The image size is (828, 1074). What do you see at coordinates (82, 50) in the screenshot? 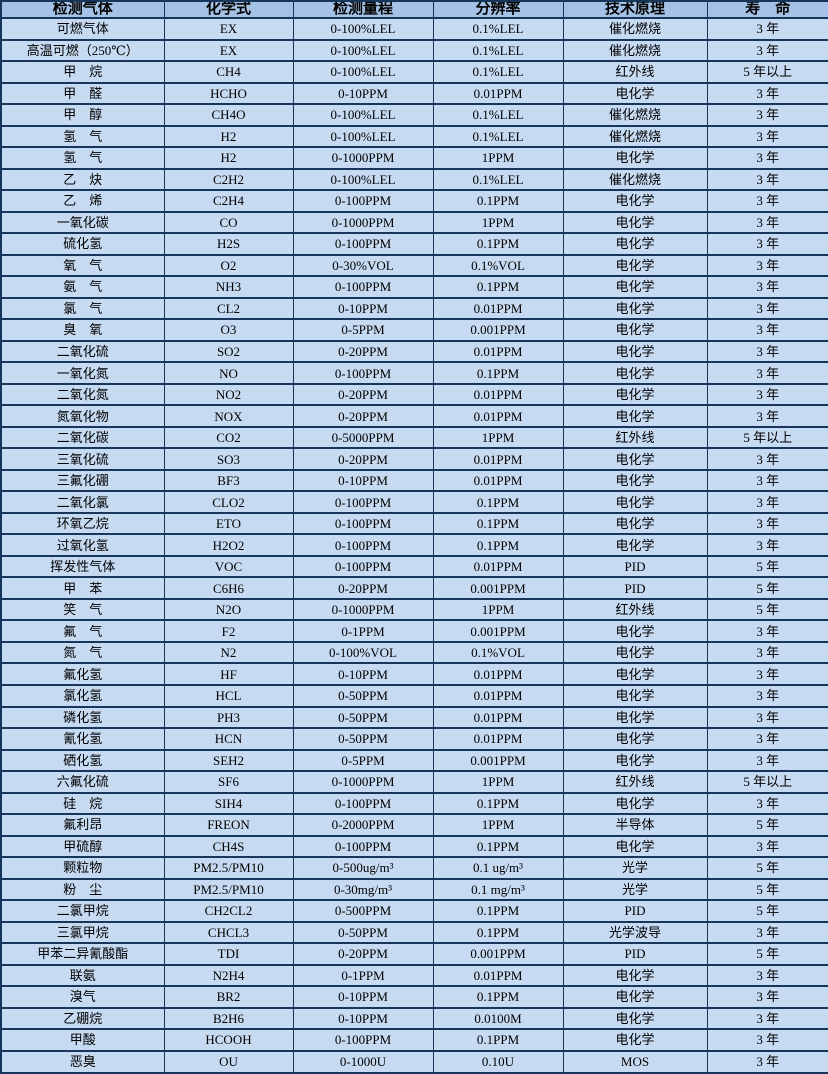
I see `table-cell: 高温可燃（250℃）` at bounding box center [82, 50].